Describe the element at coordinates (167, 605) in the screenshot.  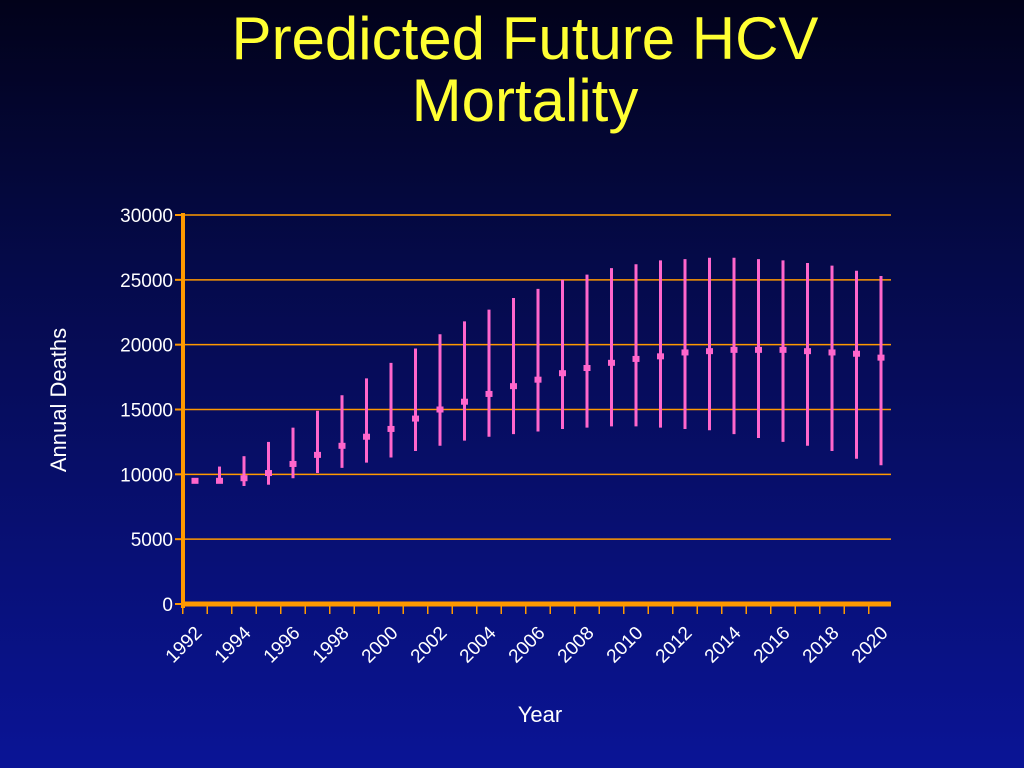
I see `y-tick-label: 0` at that location.